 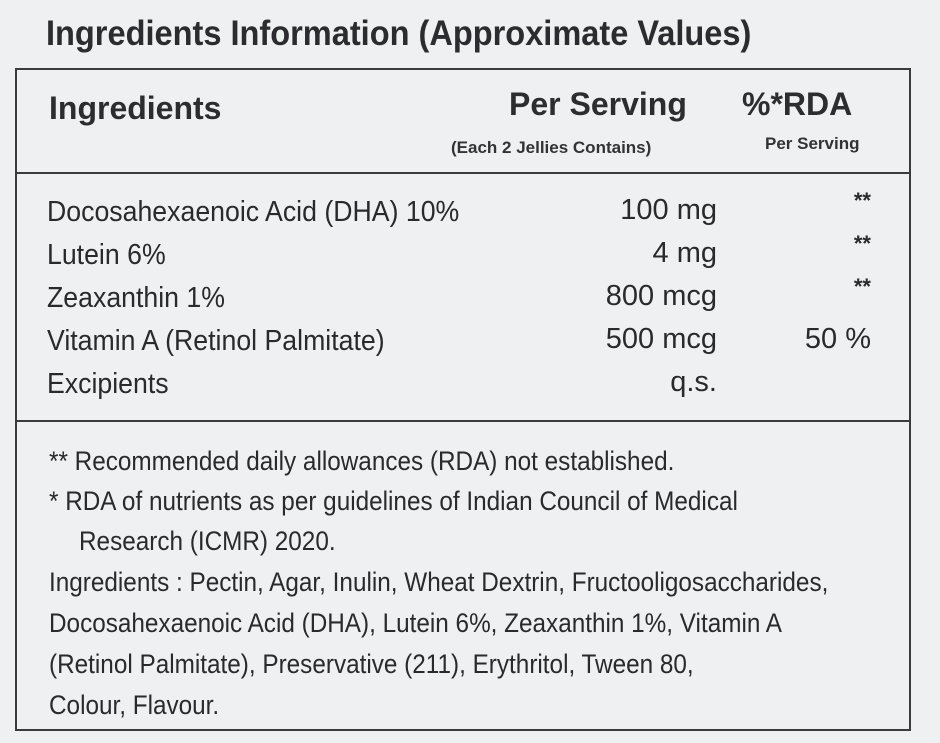 What do you see at coordinates (253, 212) in the screenshot?
I see `ingredient-name-dha: Docosahexaenoic Acid (DHA) 10%` at bounding box center [253, 212].